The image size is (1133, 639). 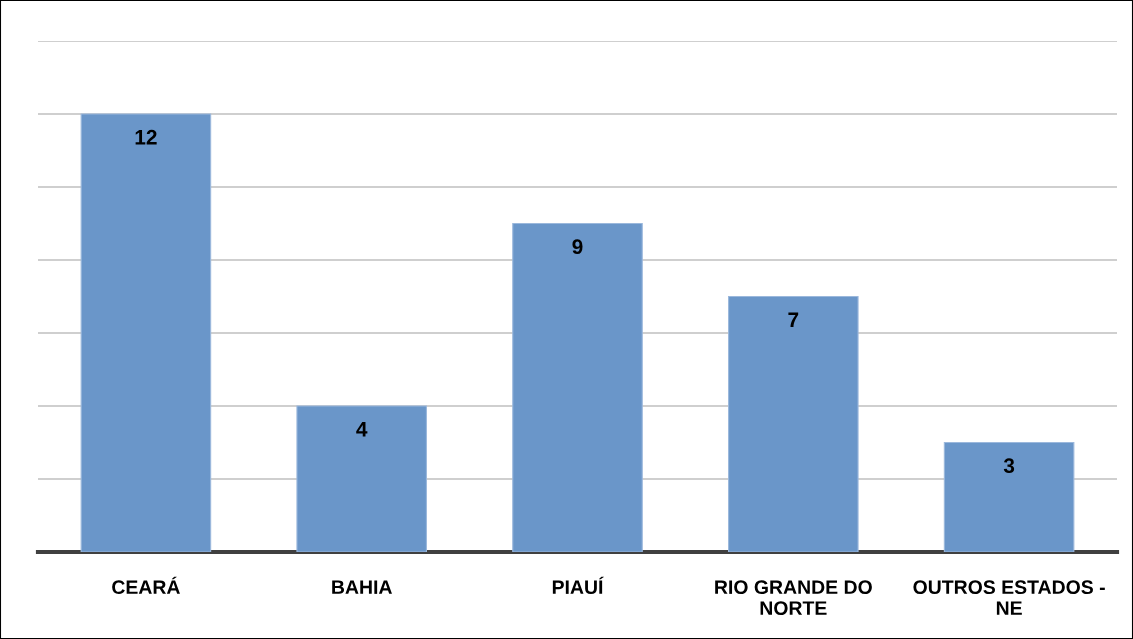 I want to click on data-label: 9, so click(x=577, y=247).